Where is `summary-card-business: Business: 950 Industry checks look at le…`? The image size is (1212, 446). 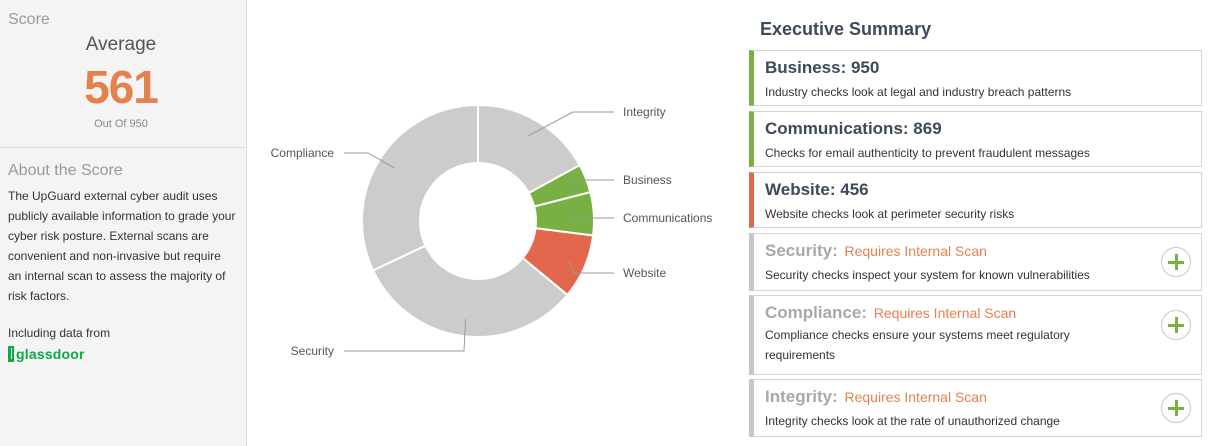
summary-card-business: Business: 950 Industry checks look at le… is located at coordinates (975, 78).